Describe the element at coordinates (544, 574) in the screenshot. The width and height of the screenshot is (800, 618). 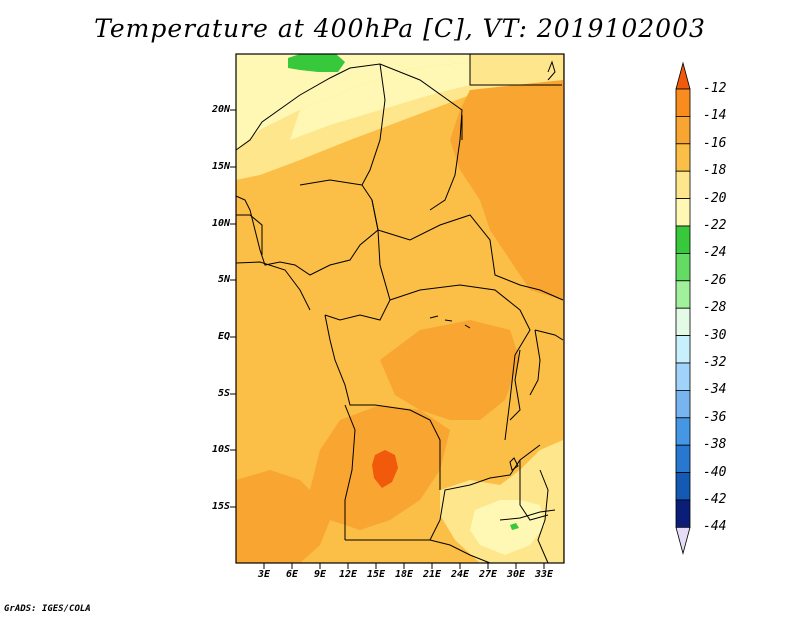
I see `x-label-33E: 33E` at that location.